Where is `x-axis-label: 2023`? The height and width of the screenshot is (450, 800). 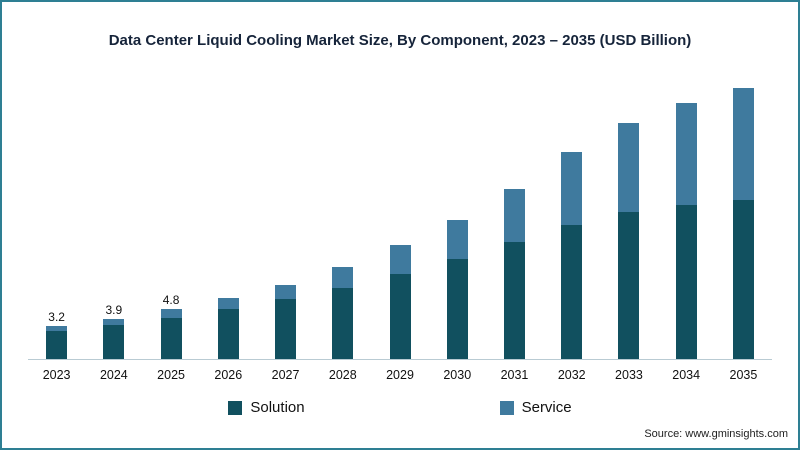 x-axis-label: 2023 is located at coordinates (56, 375).